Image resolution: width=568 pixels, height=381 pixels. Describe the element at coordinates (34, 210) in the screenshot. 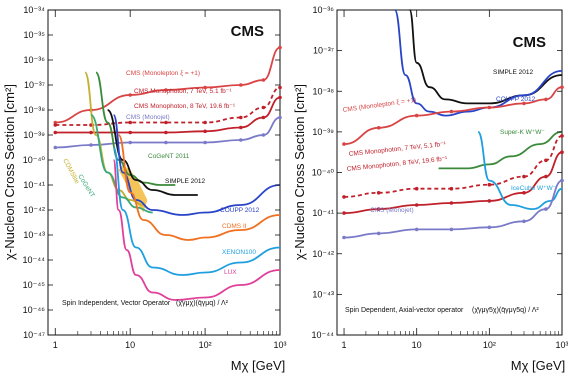

I see `y-tick-label: 10⁻⁴²` at that location.